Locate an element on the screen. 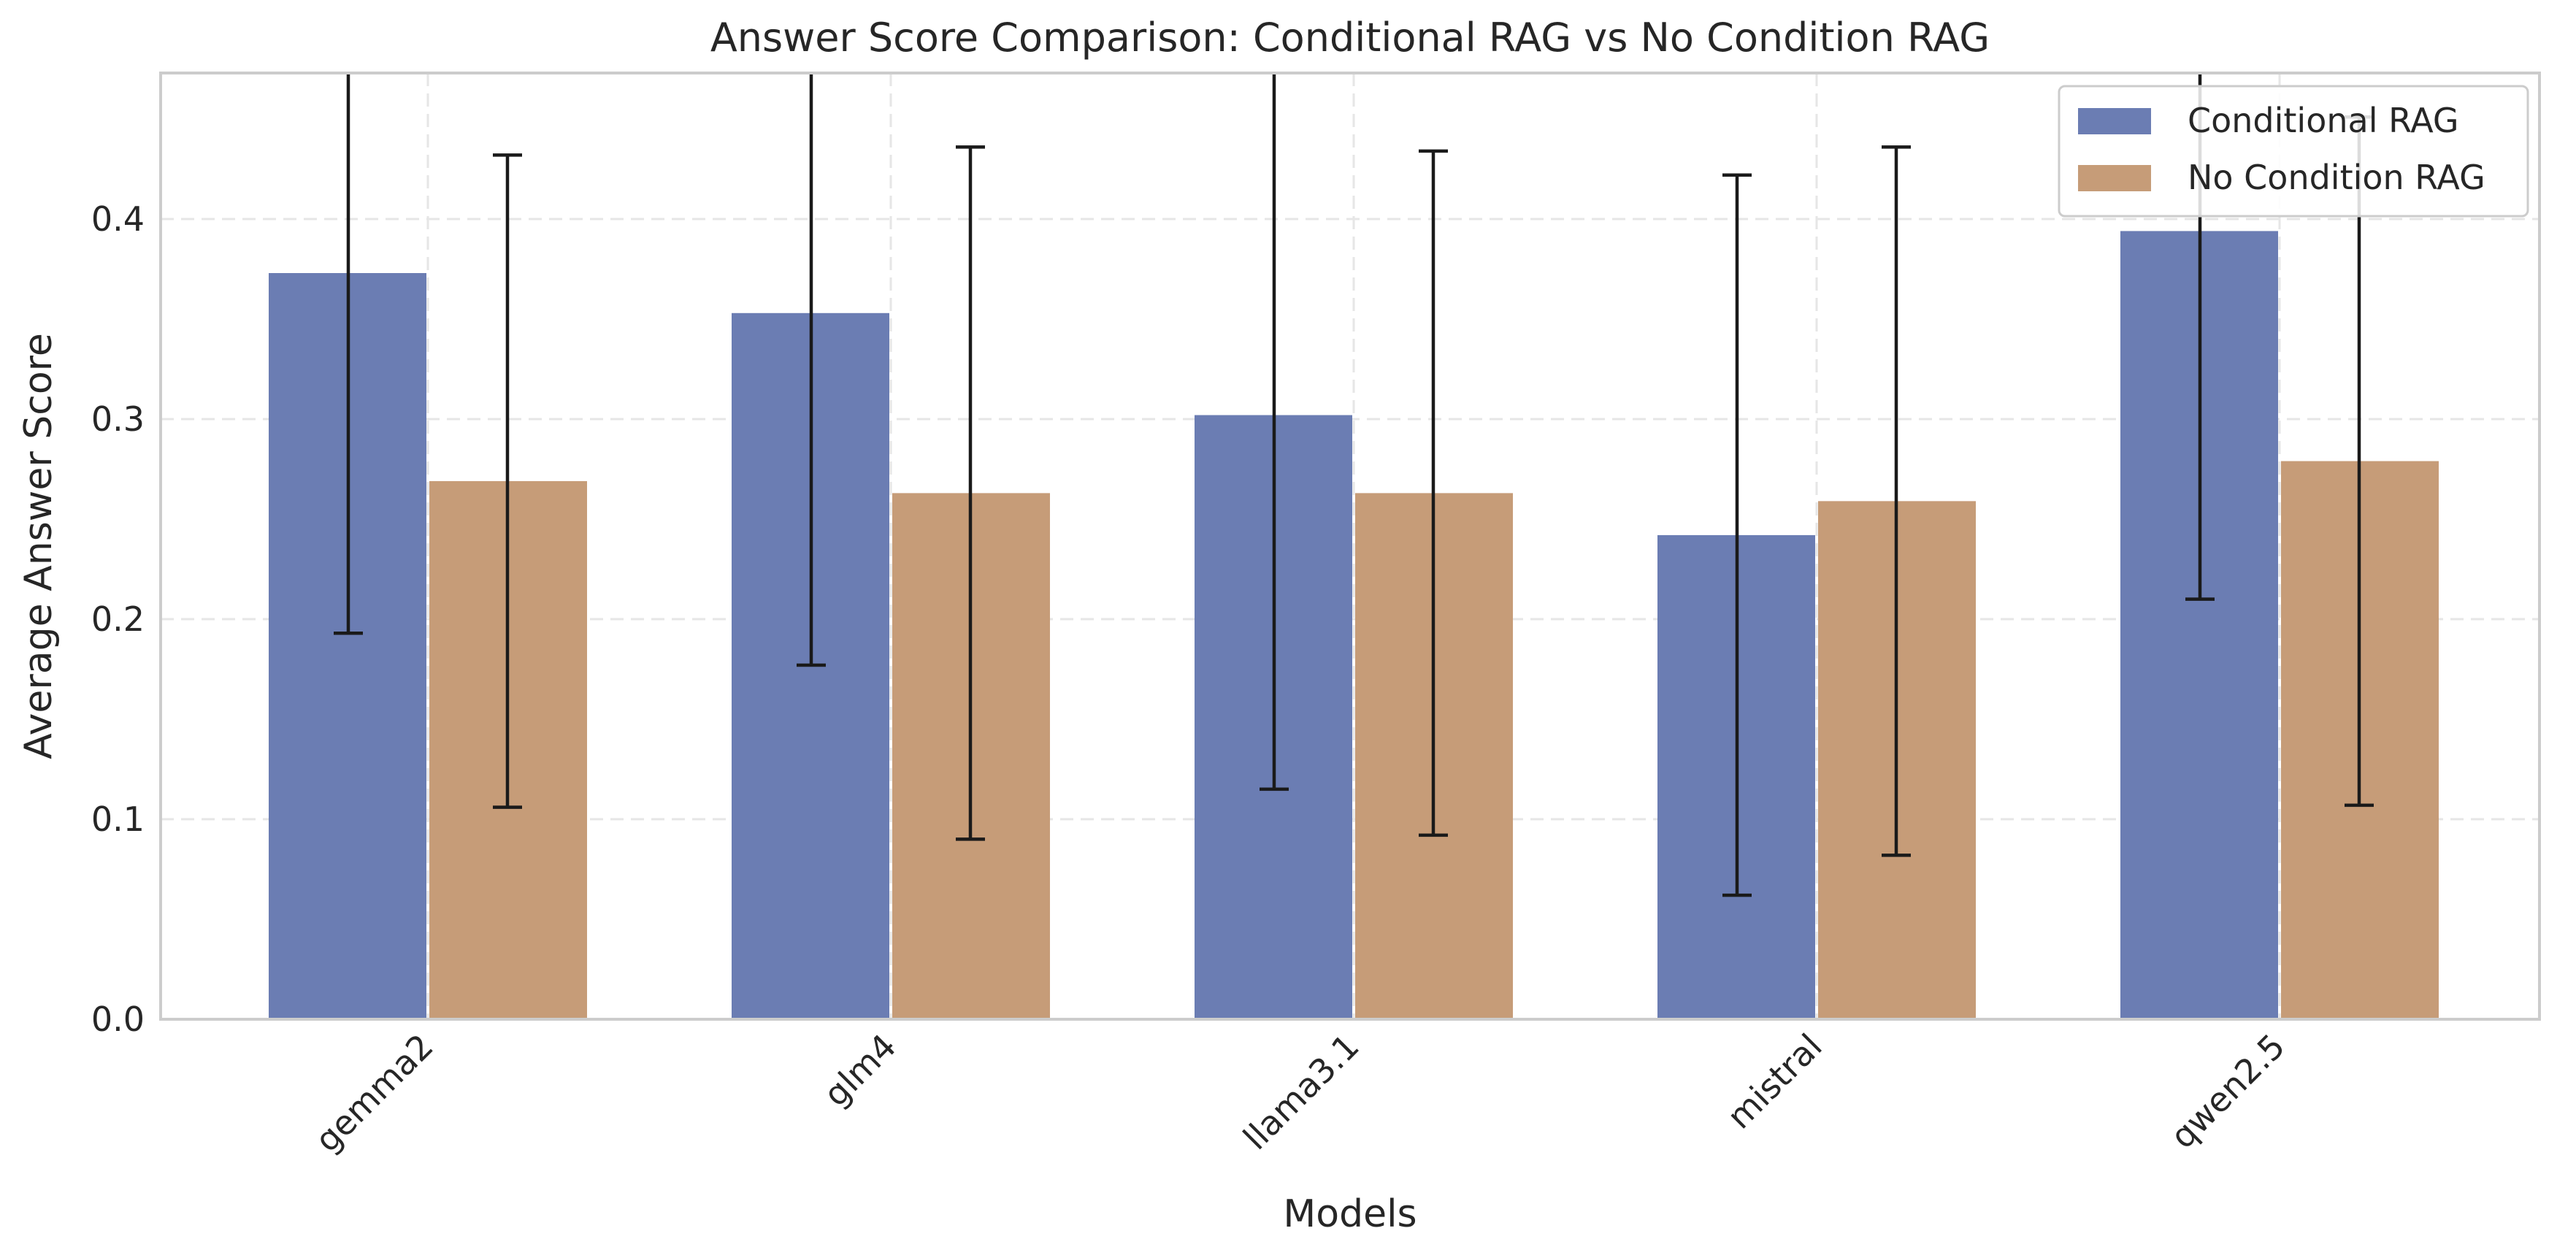  x-tick-labels: gemma2 glm4 llama3.1 mistral qwen2.5 is located at coordinates (1300, 1093).